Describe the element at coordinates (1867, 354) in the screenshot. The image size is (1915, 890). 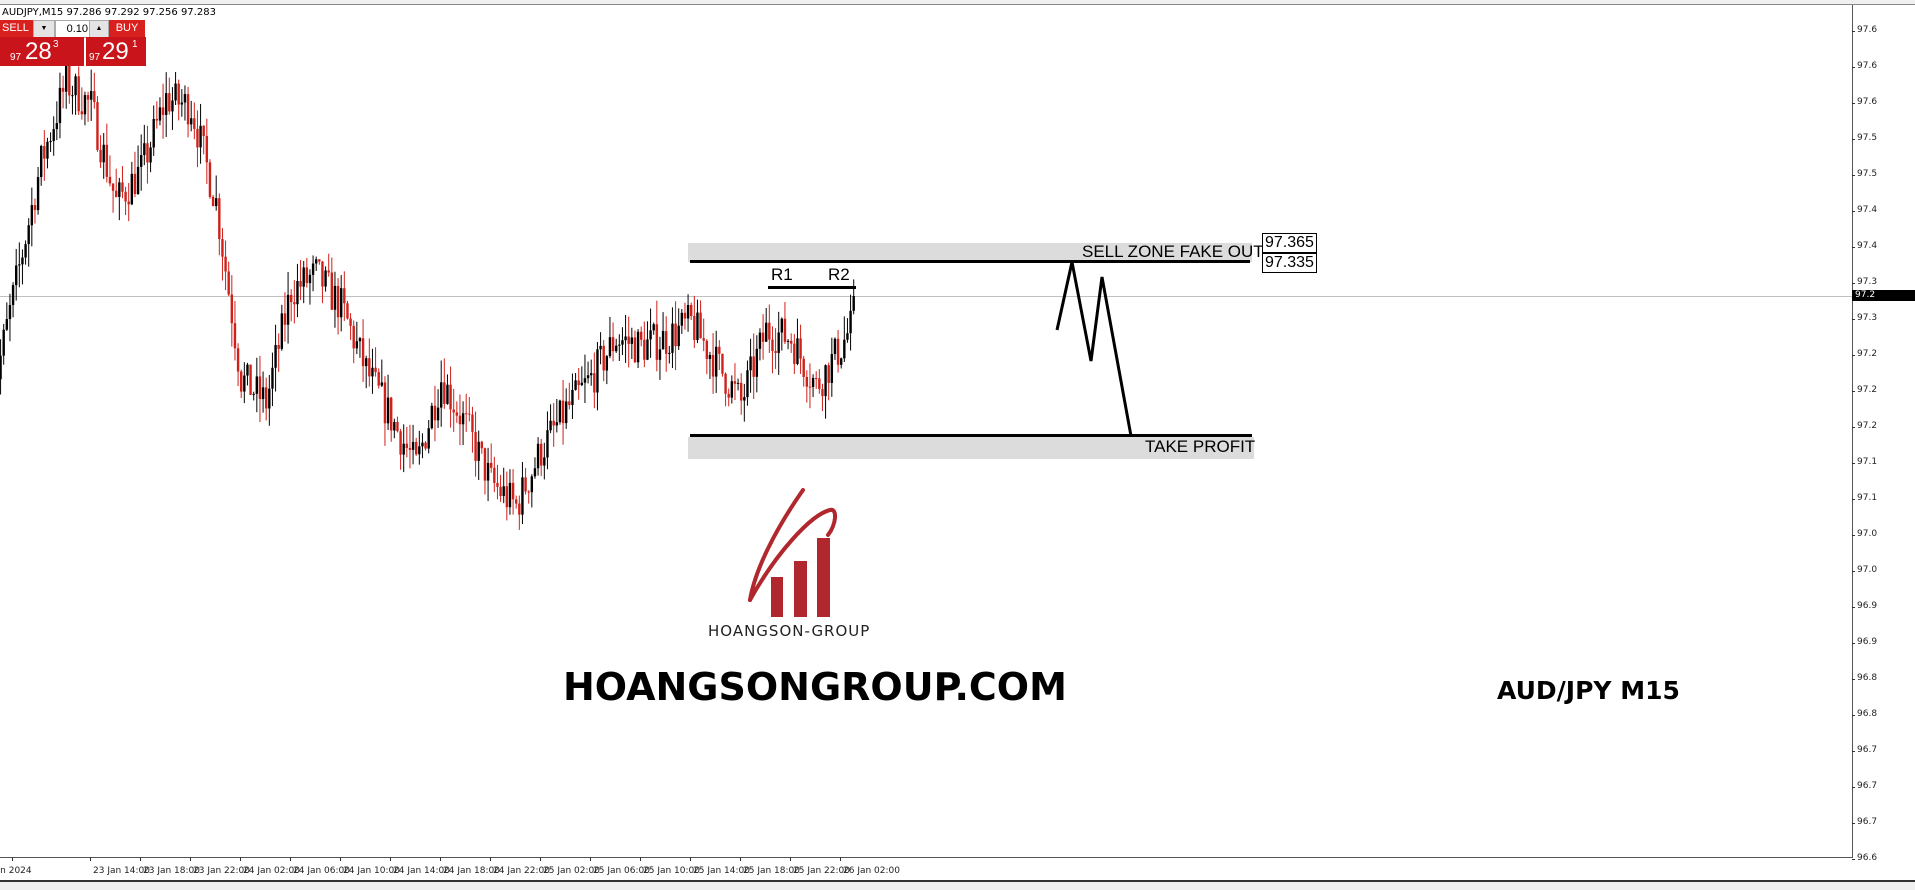
I see `price-axis-label: 97.2` at that location.